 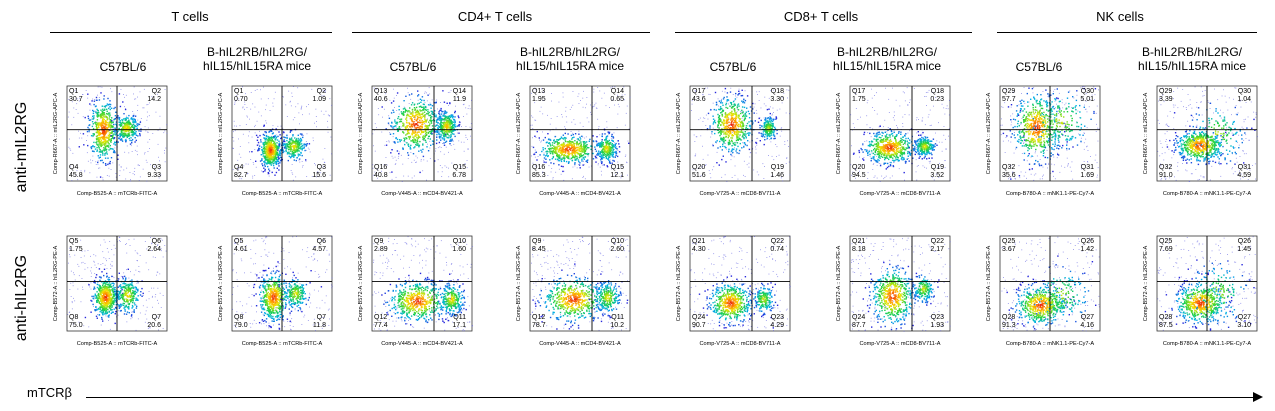 What do you see at coordinates (1165, 241) in the screenshot?
I see `quadrant-name: Q25` at bounding box center [1165, 241].